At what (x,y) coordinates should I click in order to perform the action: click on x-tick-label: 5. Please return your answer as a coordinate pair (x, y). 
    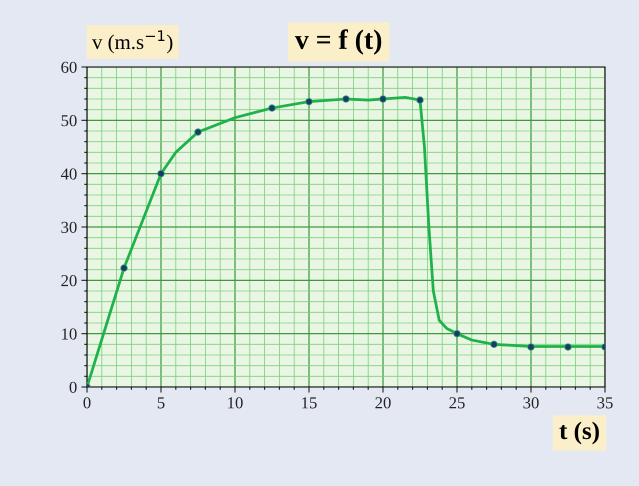
    Looking at the image, I should click on (161, 402).